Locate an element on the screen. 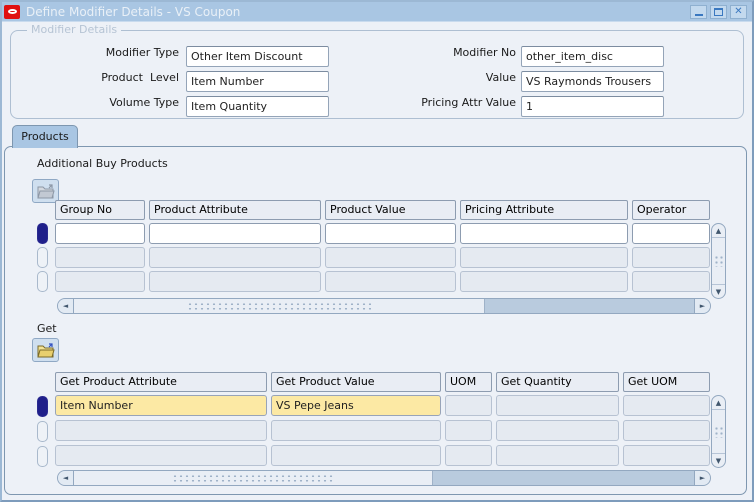 This screenshot has height=502, width=754. modifier-type-label: Modifier Type is located at coordinates (142, 52).